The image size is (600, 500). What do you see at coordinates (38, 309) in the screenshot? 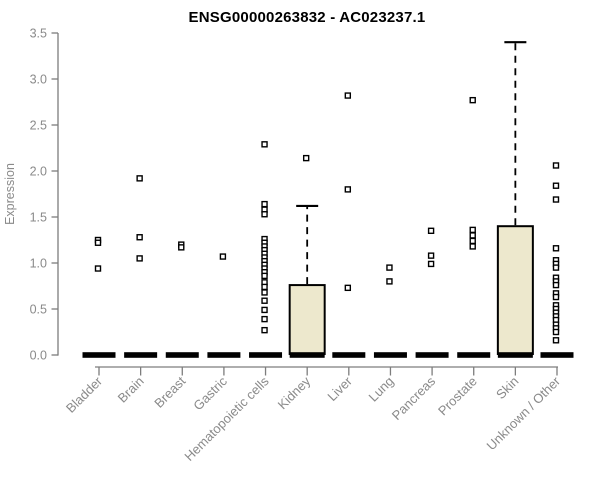
I see `y-tick-label: 0.5` at bounding box center [38, 309].